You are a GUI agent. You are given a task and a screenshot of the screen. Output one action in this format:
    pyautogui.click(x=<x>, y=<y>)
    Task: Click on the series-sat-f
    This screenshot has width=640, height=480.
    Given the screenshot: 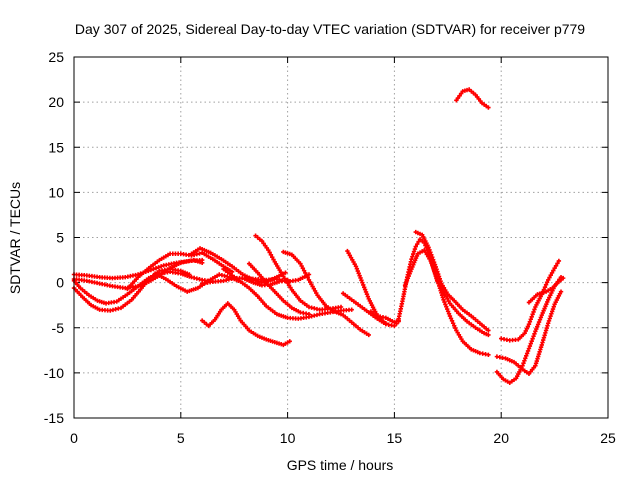 What is the action you would take?
    pyautogui.click(x=196, y=282)
    